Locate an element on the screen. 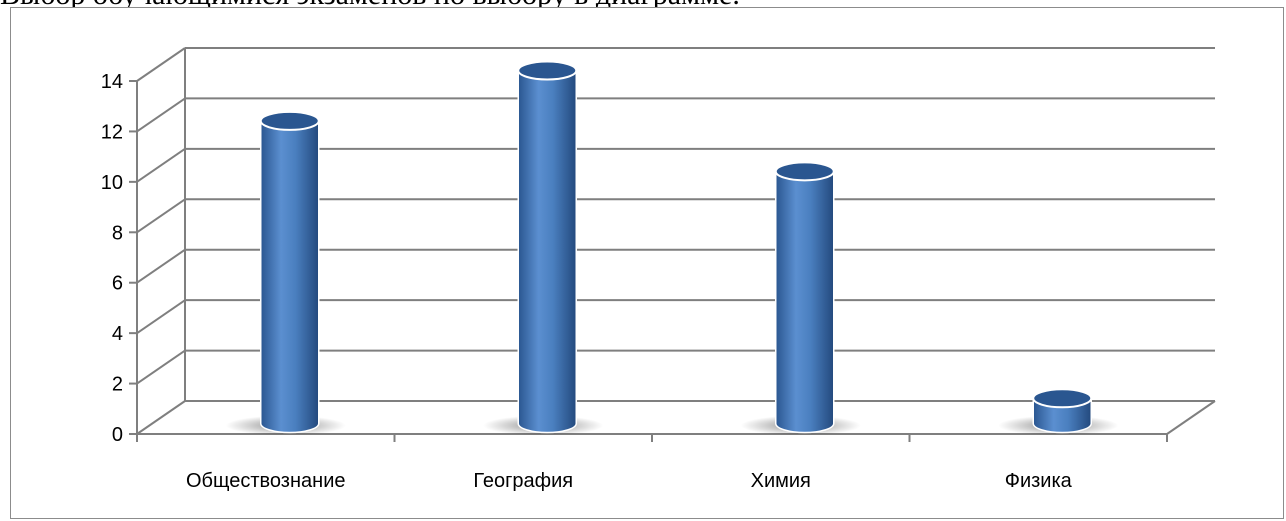 The image size is (1286, 521). y-tick-label: 0 is located at coordinates (117, 435).